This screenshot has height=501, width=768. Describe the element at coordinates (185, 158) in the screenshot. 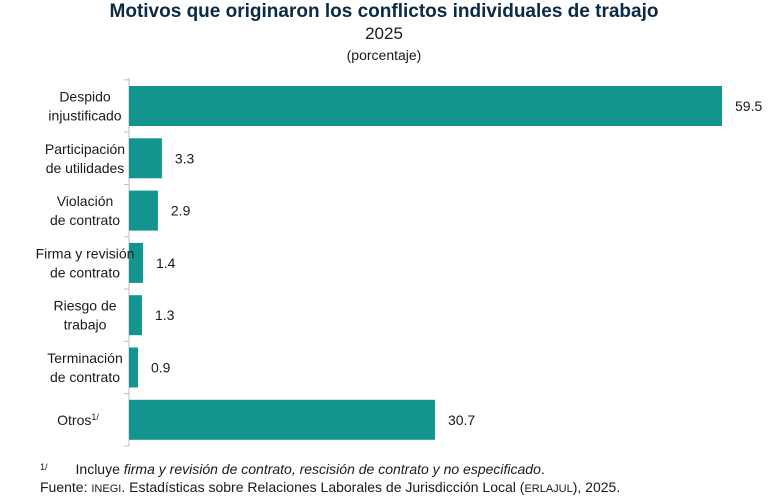

I see `data-label: 3.3` at that location.